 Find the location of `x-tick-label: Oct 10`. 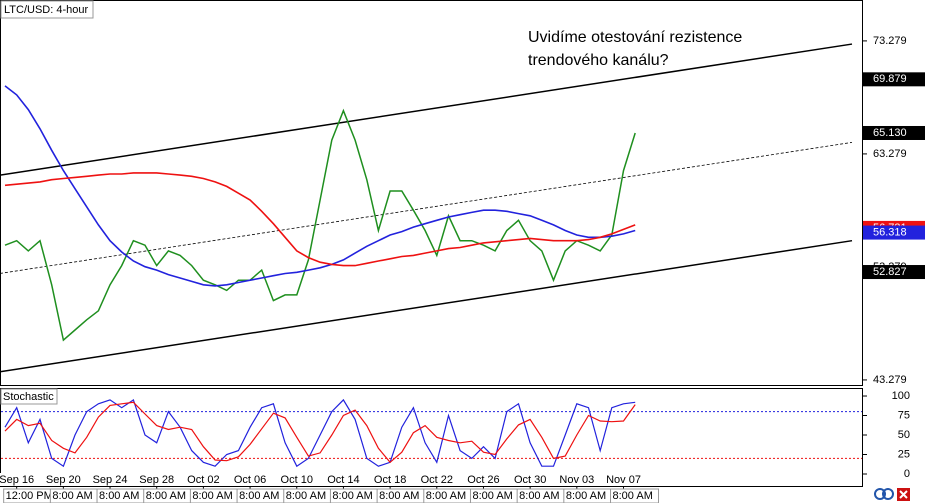

x-tick-label: Oct 10 is located at coordinates (297, 480).